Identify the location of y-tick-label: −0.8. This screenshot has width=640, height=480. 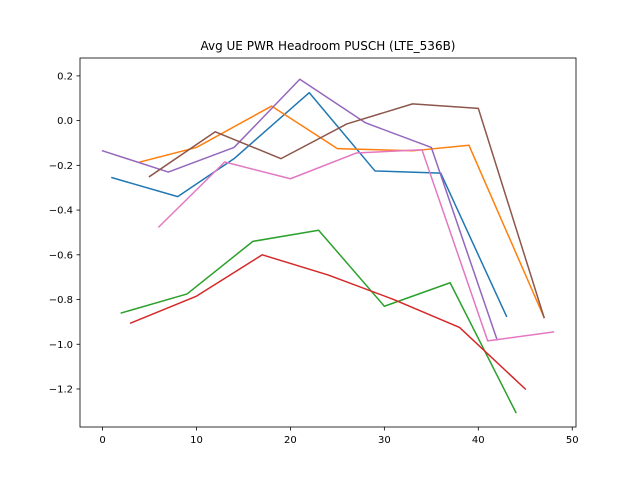
(61, 300).